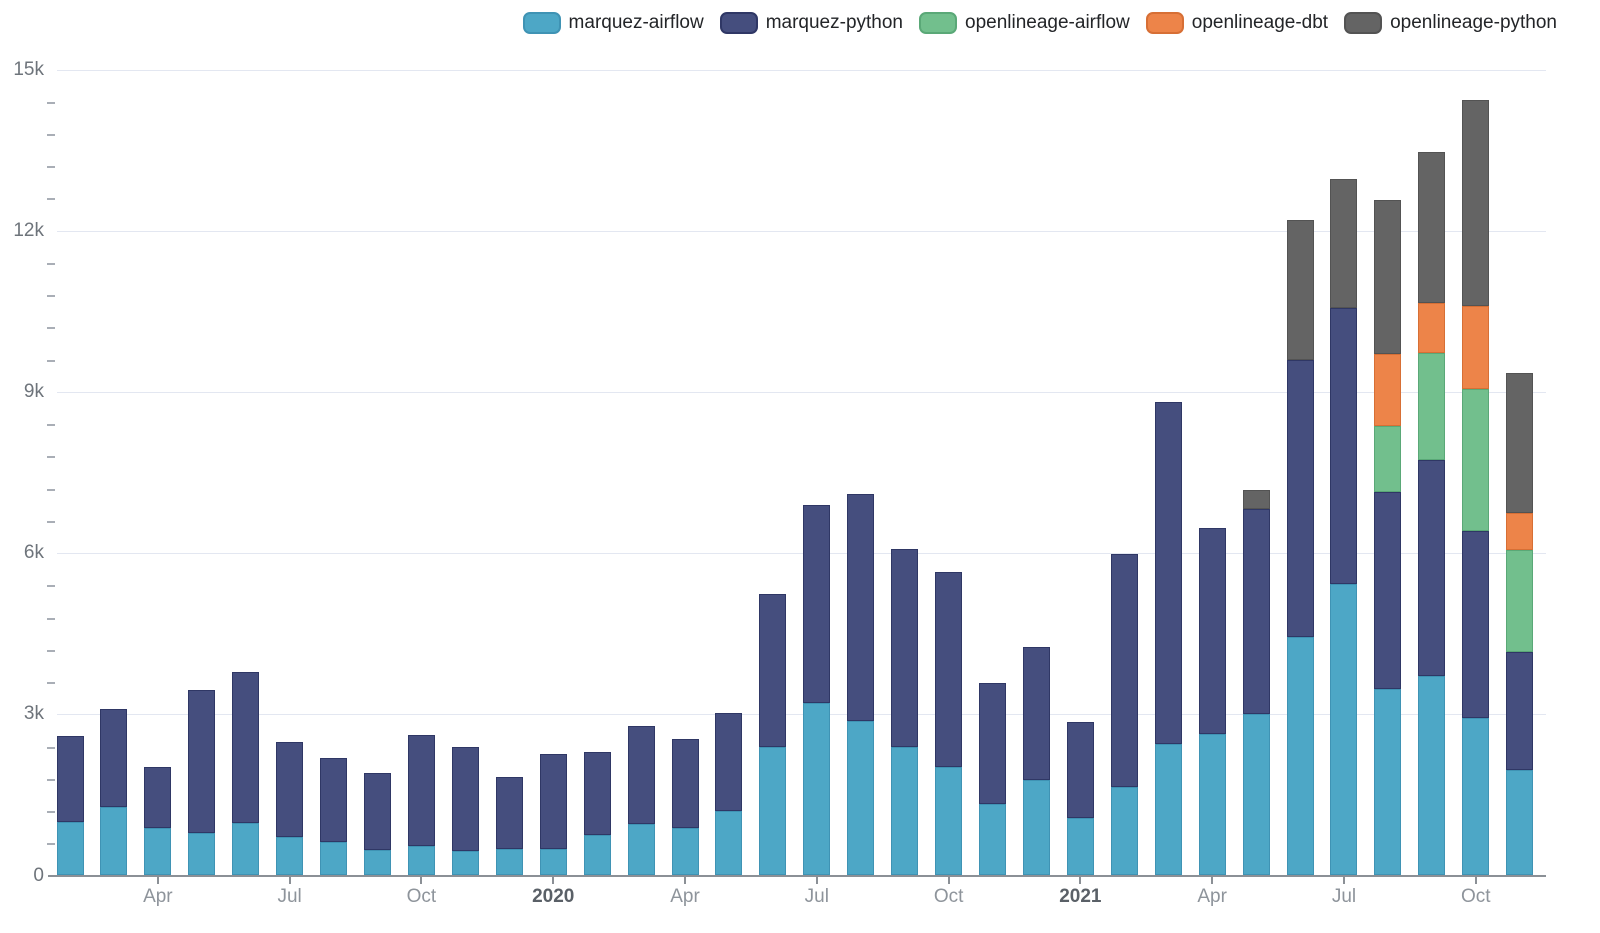  Describe the element at coordinates (834, 22) in the screenshot. I see `legend-label: marquez-python` at that location.